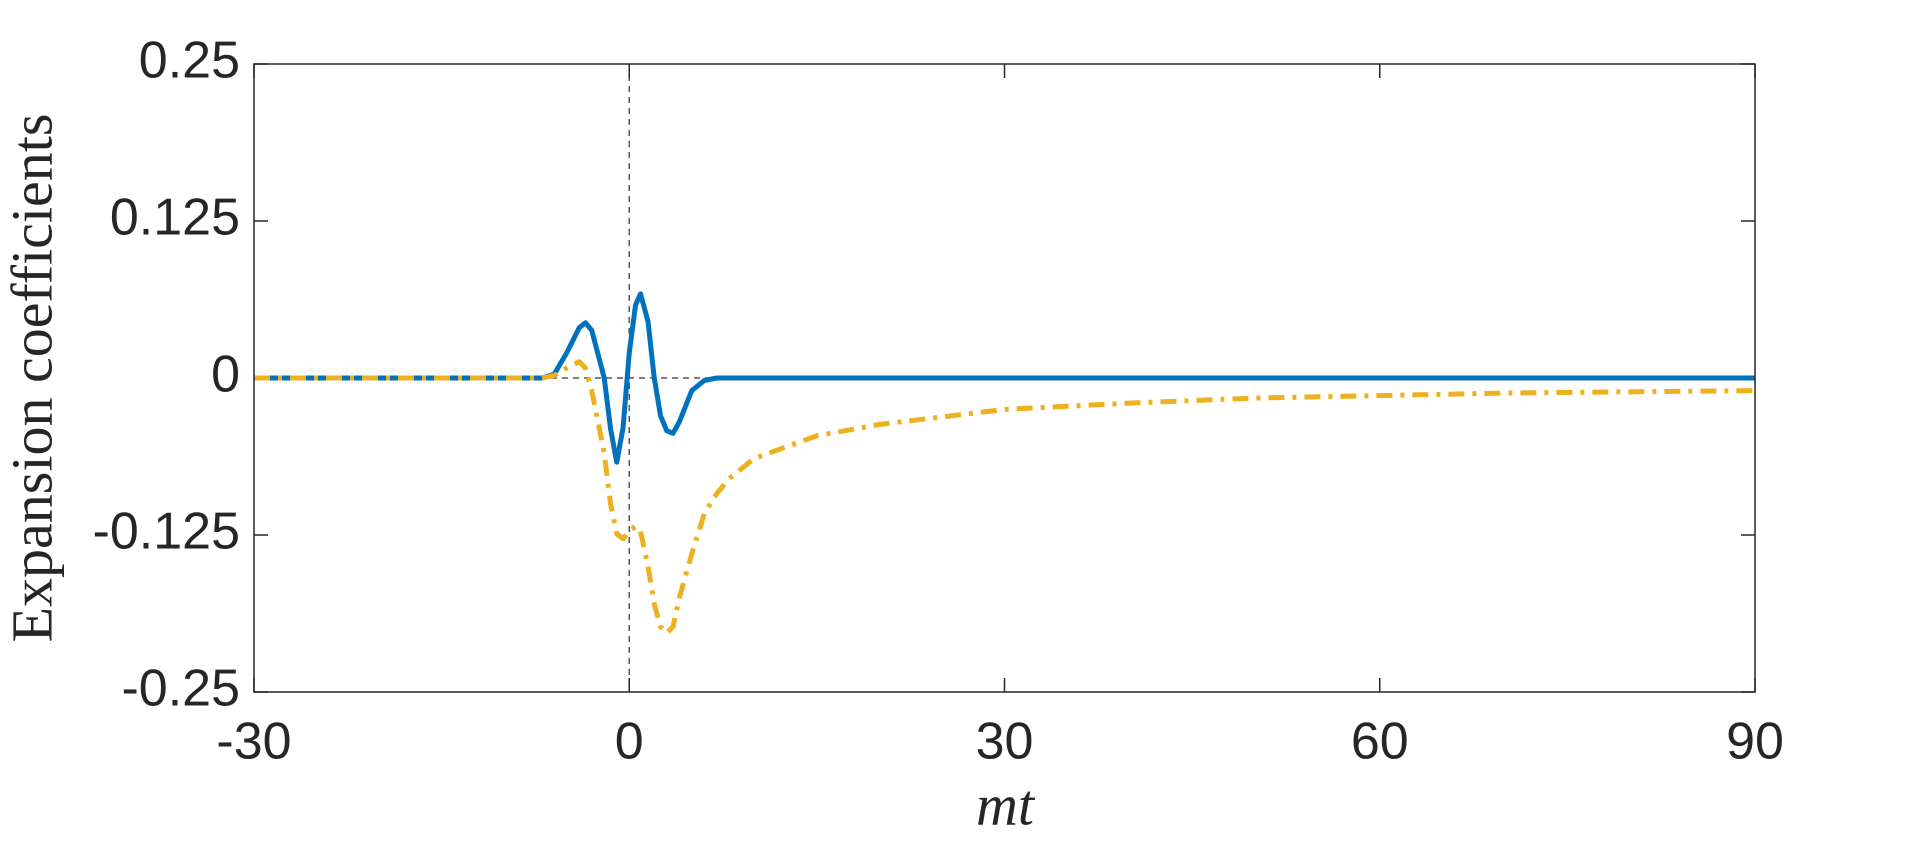 This screenshot has width=1920, height=848. Describe the element at coordinates (253, 742) in the screenshot. I see `x-tick-label: -30` at that location.